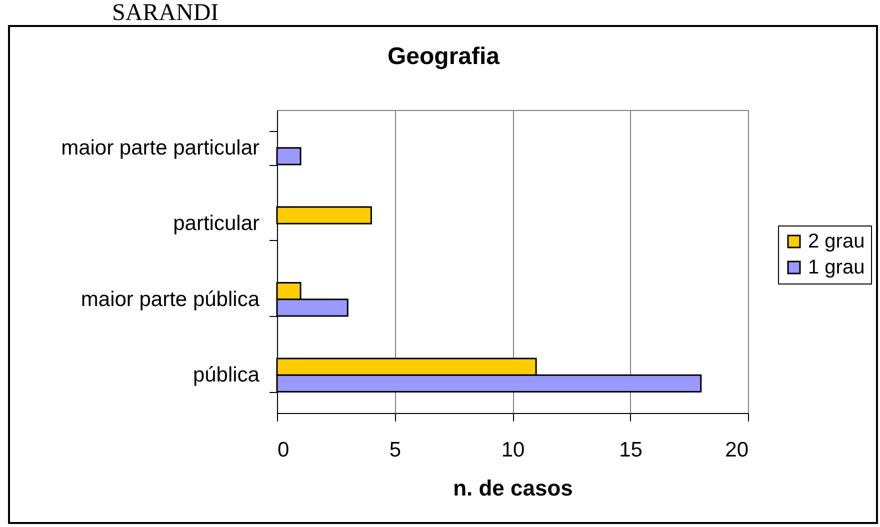 The height and width of the screenshot is (527, 880). I want to click on x-tick-label: 20, so click(736, 450).